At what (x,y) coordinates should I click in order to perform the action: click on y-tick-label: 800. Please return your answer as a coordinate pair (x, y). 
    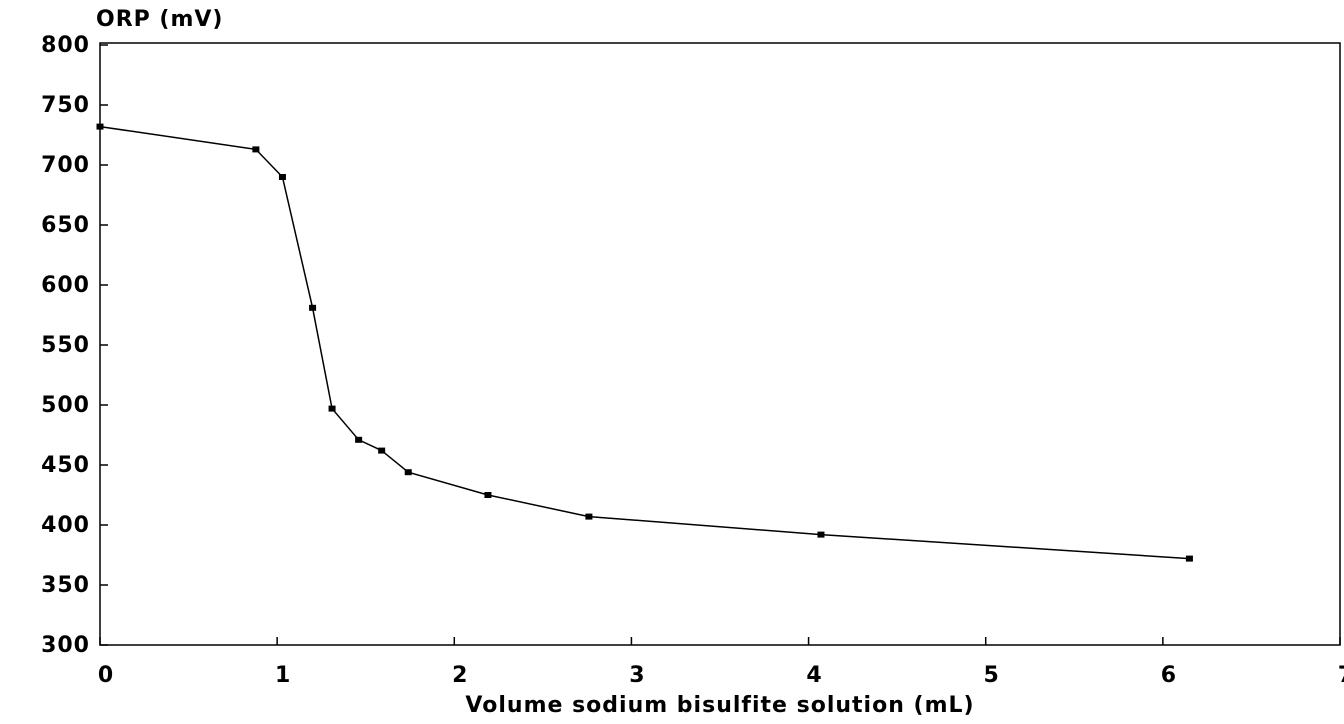
    Looking at the image, I should click on (65, 45).